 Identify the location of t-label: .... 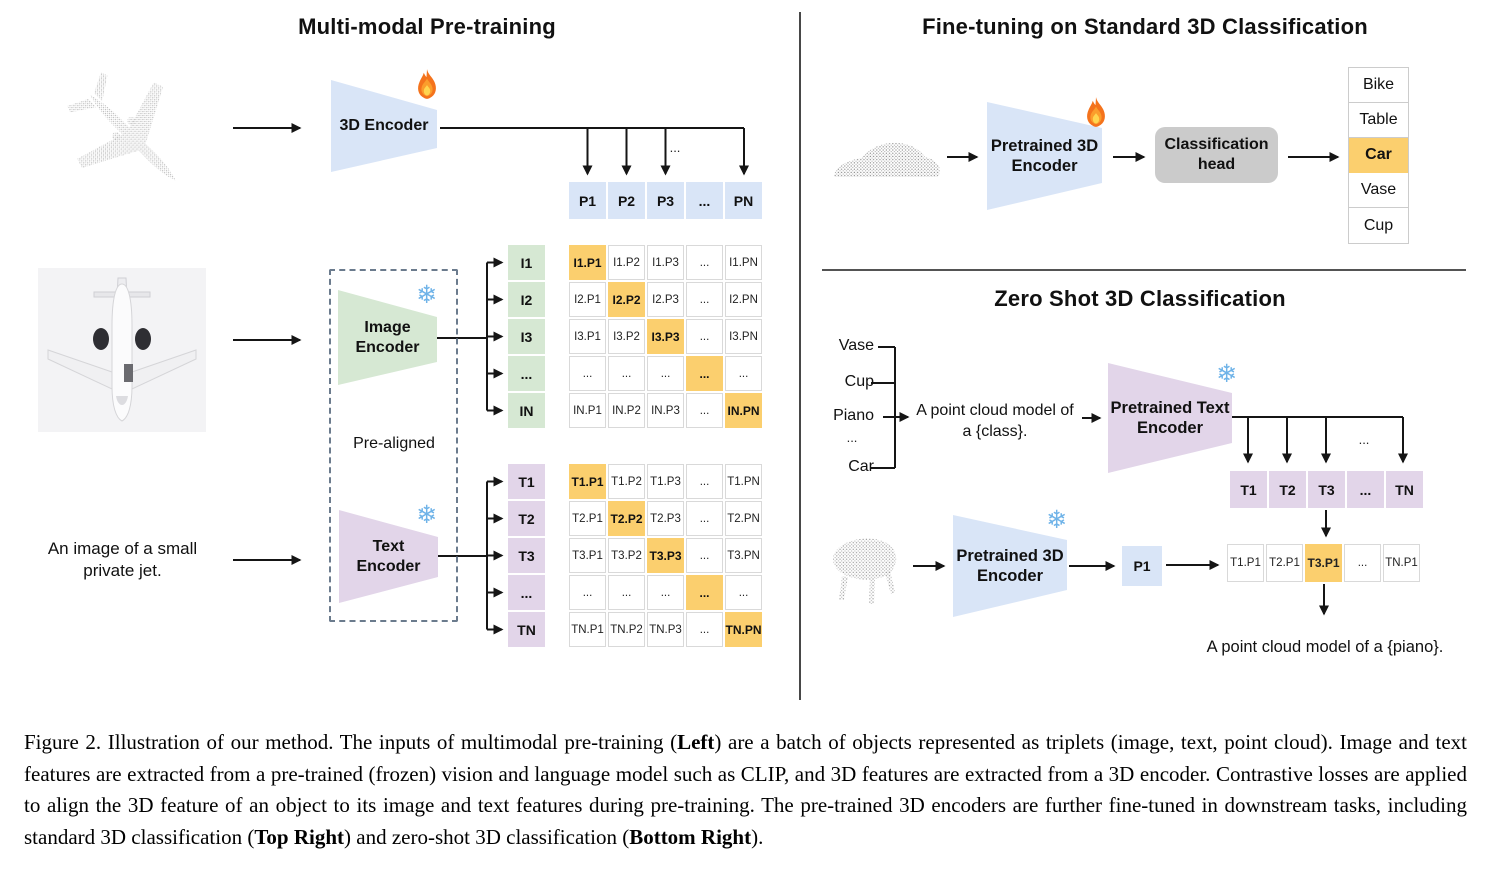
(526, 592).